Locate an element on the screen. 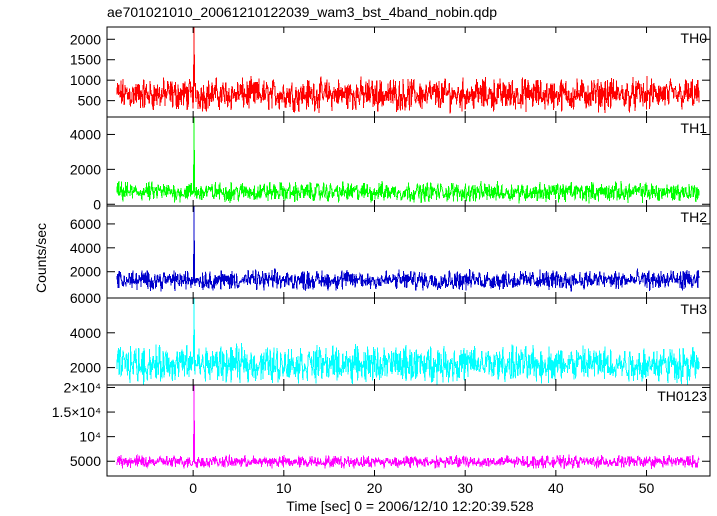 The width and height of the screenshot is (717, 516). x-tick-label: 30 is located at coordinates (465, 488).